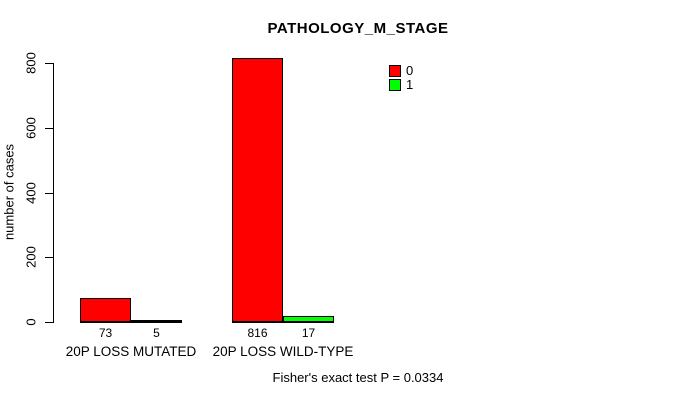 The height and width of the screenshot is (400, 690). I want to click on y-tick-label: 400, so click(31, 192).